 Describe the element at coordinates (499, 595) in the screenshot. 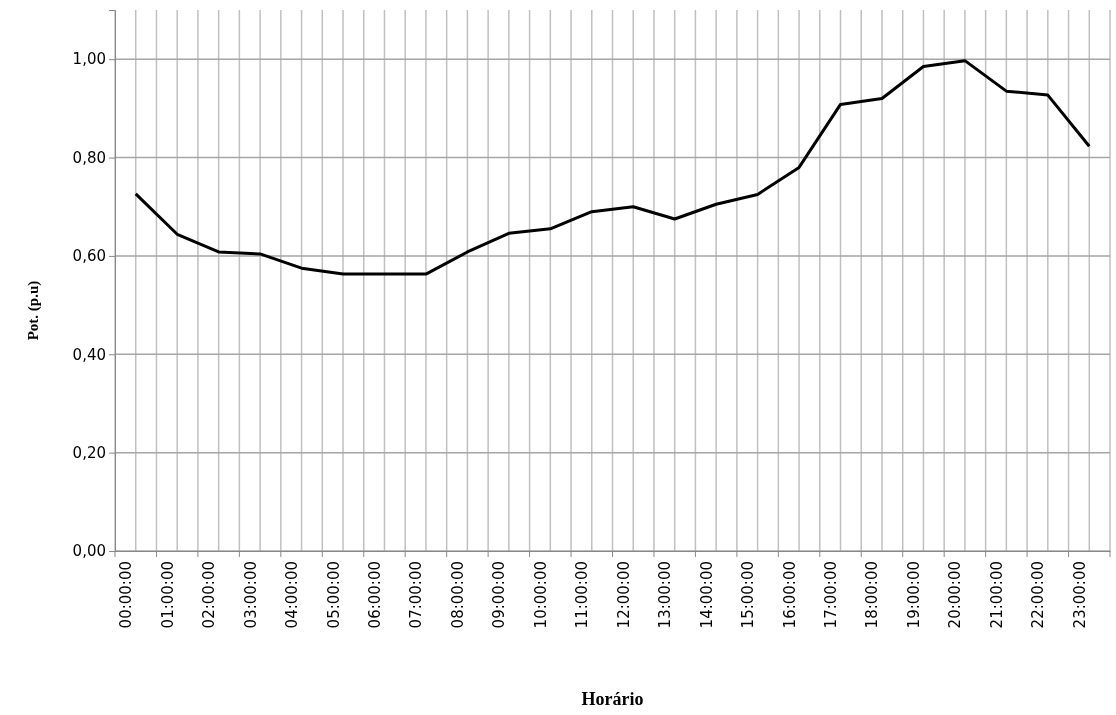

I see `x-tick-label: 09:00:00` at that location.